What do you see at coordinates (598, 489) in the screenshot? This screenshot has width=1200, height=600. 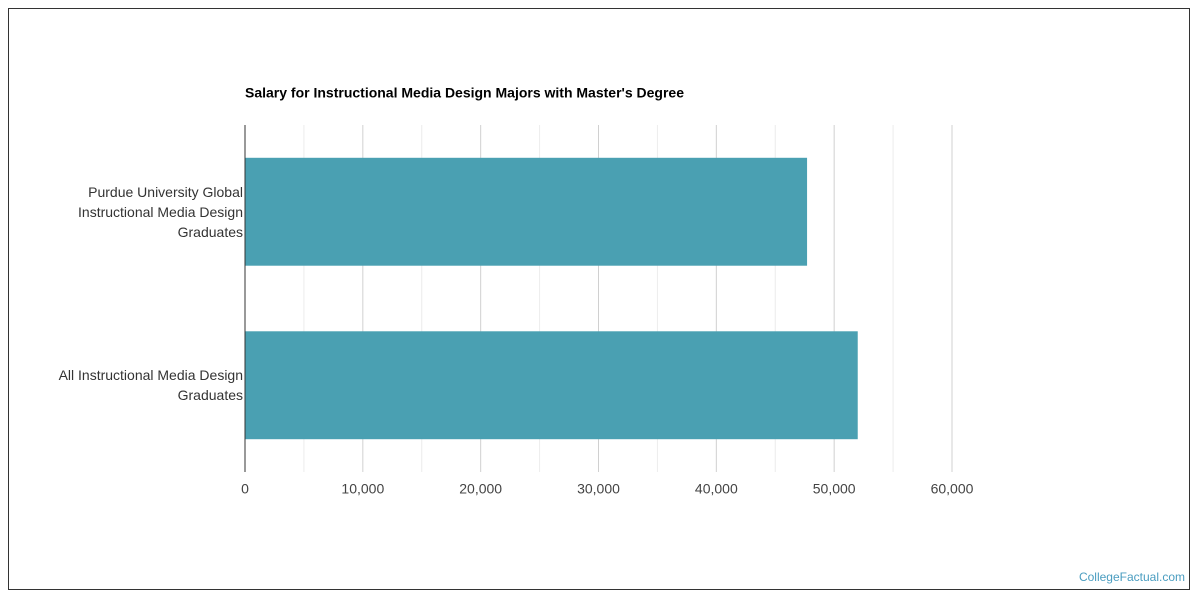 I see `x-tick-label: 30,000` at bounding box center [598, 489].